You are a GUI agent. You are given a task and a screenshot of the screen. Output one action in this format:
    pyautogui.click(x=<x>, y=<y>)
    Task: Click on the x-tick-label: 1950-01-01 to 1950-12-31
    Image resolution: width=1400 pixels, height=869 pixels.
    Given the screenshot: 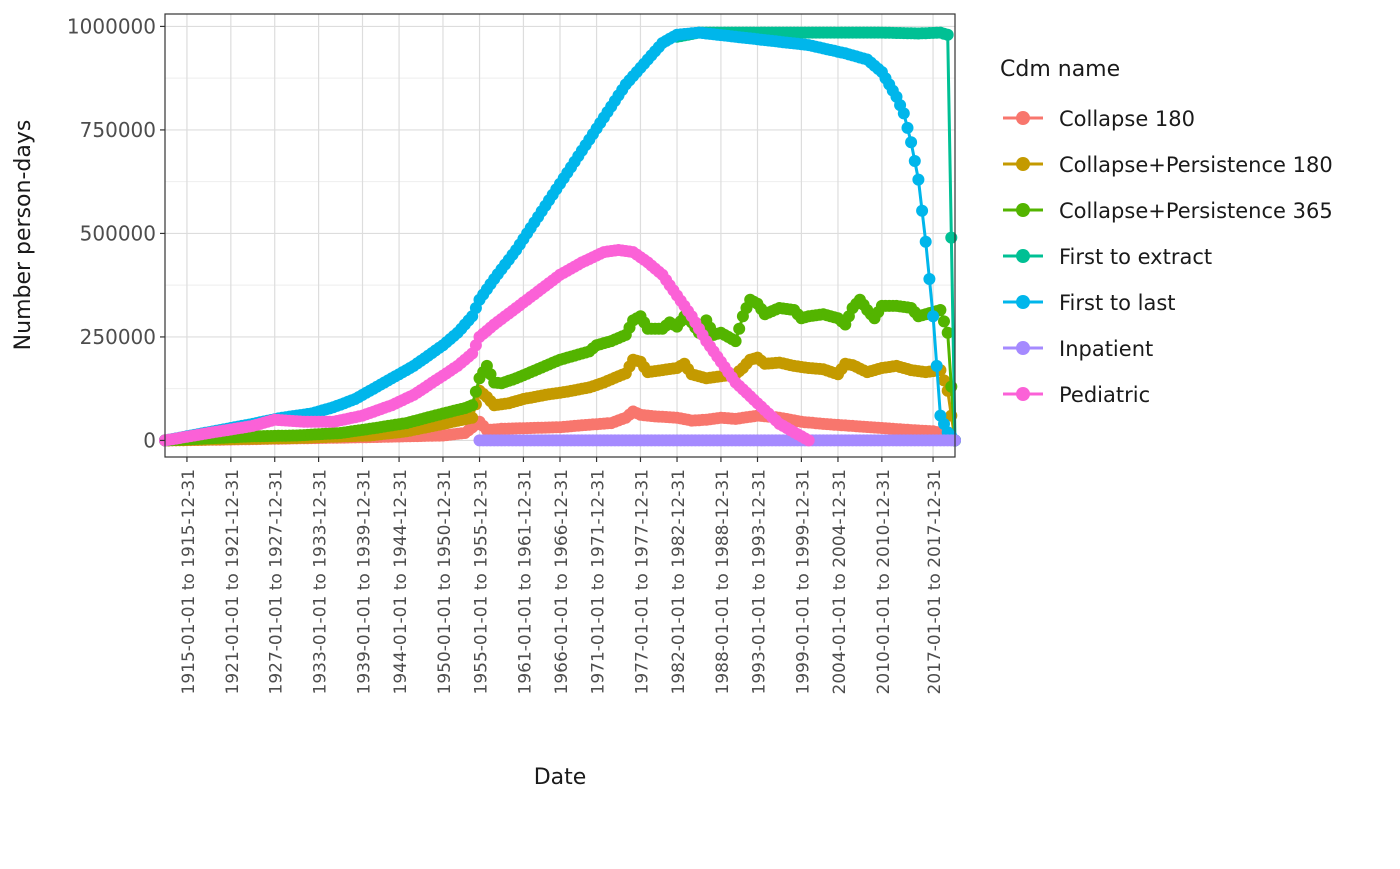 What is the action you would take?
    pyautogui.click(x=445, y=581)
    